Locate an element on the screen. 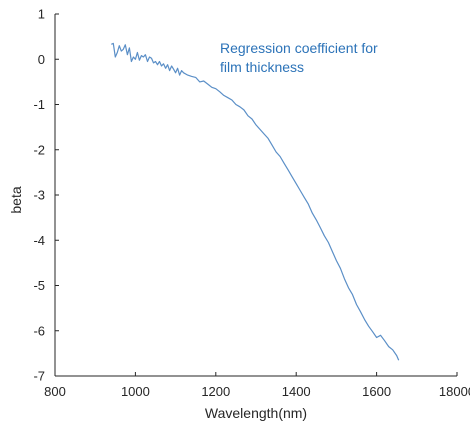  y-tick-label: -5 is located at coordinates (39, 285).